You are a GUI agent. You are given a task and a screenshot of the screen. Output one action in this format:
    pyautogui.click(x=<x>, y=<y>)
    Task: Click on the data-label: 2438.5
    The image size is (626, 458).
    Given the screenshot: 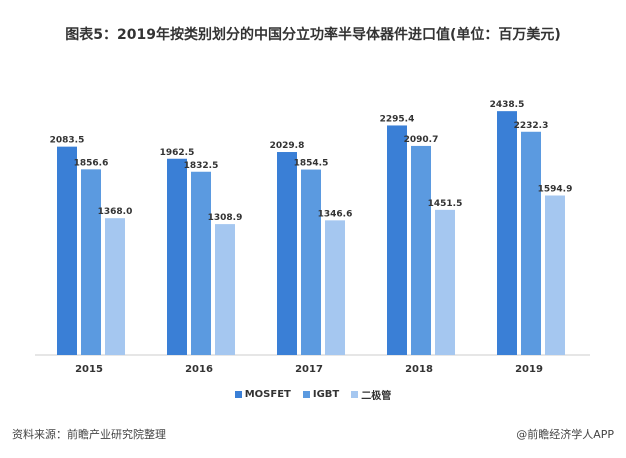 What is the action you would take?
    pyautogui.click(x=507, y=105)
    